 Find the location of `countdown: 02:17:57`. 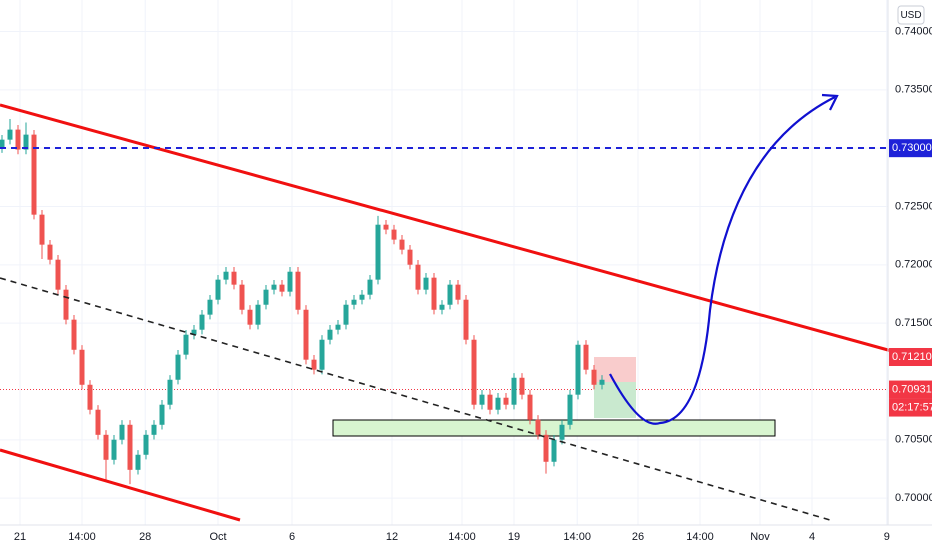

countdown: 02:17:57 is located at coordinates (912, 407).